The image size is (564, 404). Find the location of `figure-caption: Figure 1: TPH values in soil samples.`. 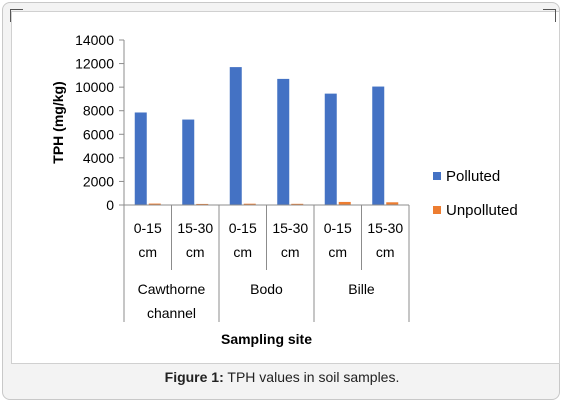

figure-caption: Figure 1: TPH values in soil samples. is located at coordinates (282, 377).